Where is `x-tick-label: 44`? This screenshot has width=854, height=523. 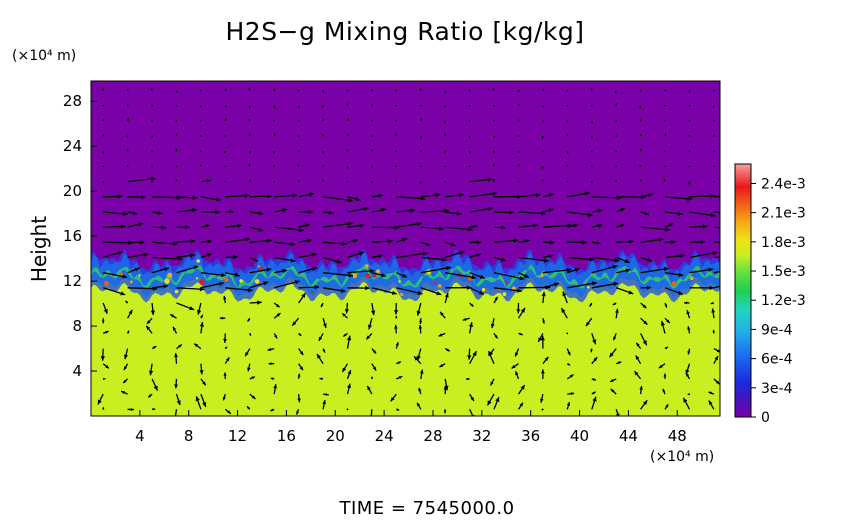 x-tick-label: 44 is located at coordinates (628, 436).